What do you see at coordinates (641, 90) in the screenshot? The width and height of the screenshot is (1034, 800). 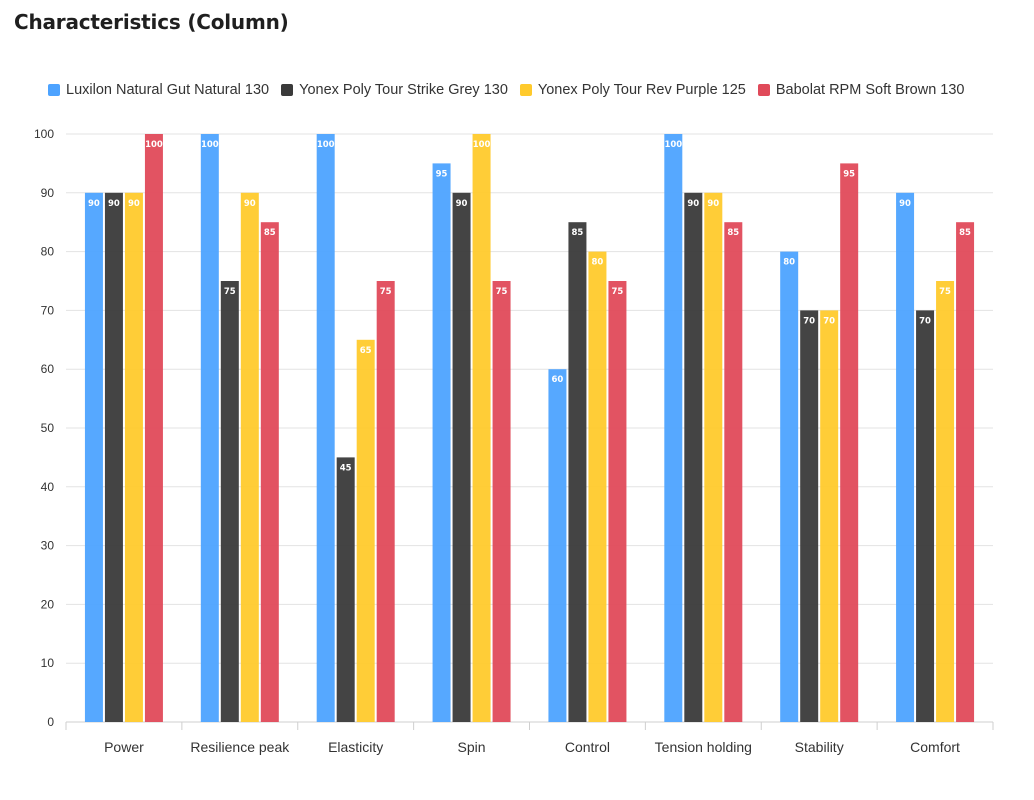 I see `legend-label: Yonex Poly Tour Rev Purple 125` at bounding box center [641, 90].